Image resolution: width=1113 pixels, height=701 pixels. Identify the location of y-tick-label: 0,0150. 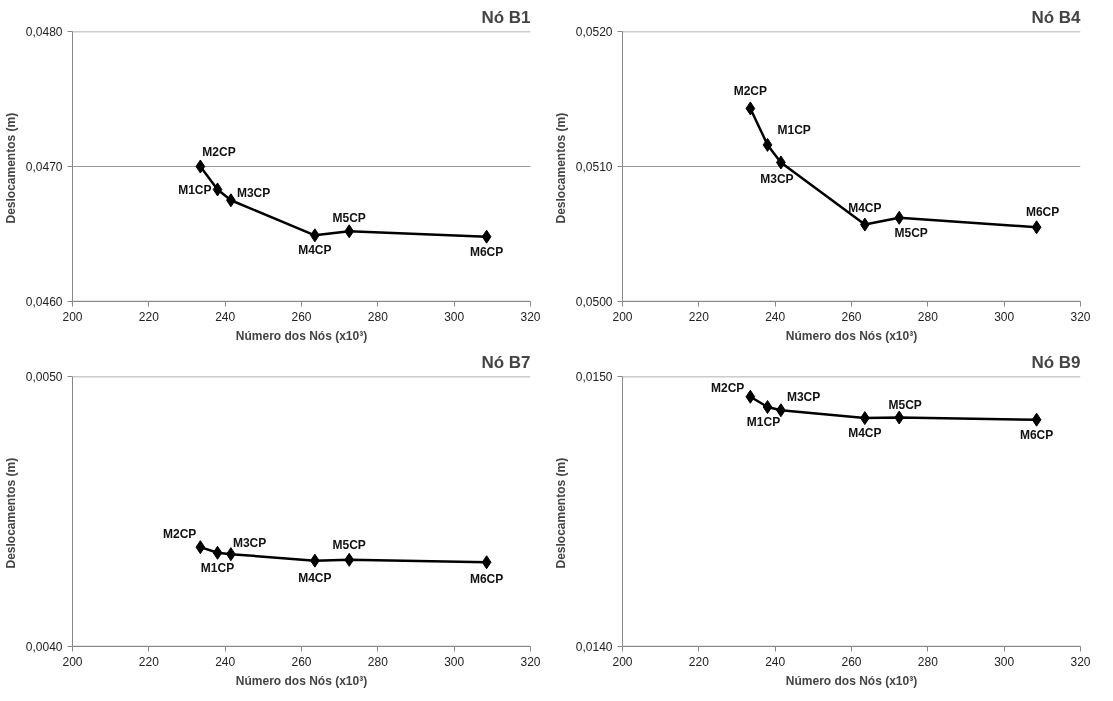
(594, 377).